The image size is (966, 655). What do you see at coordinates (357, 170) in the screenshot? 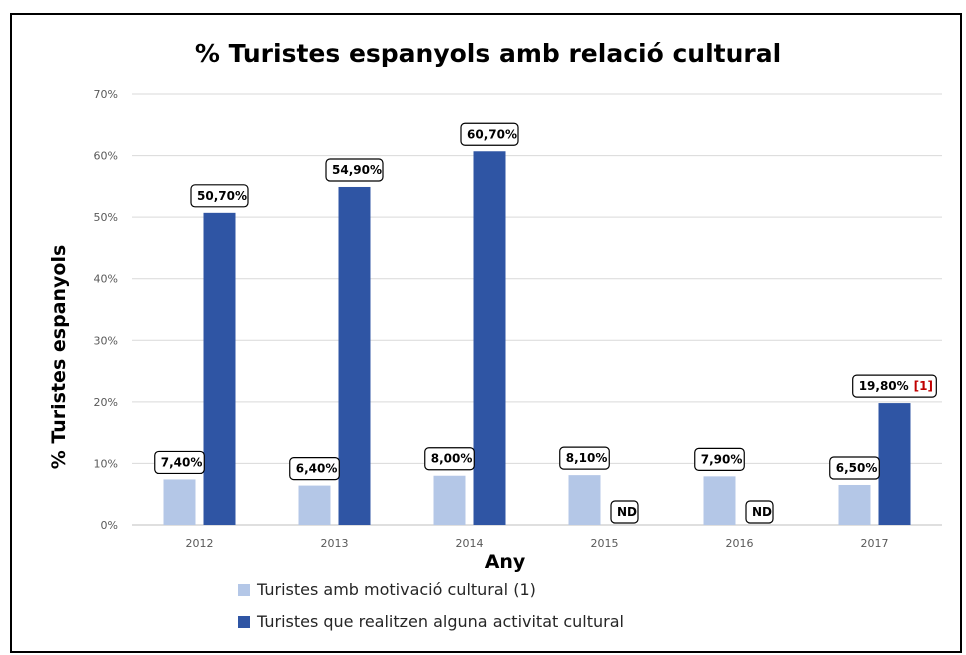
I see `data-label: 54,90%` at bounding box center [357, 170].